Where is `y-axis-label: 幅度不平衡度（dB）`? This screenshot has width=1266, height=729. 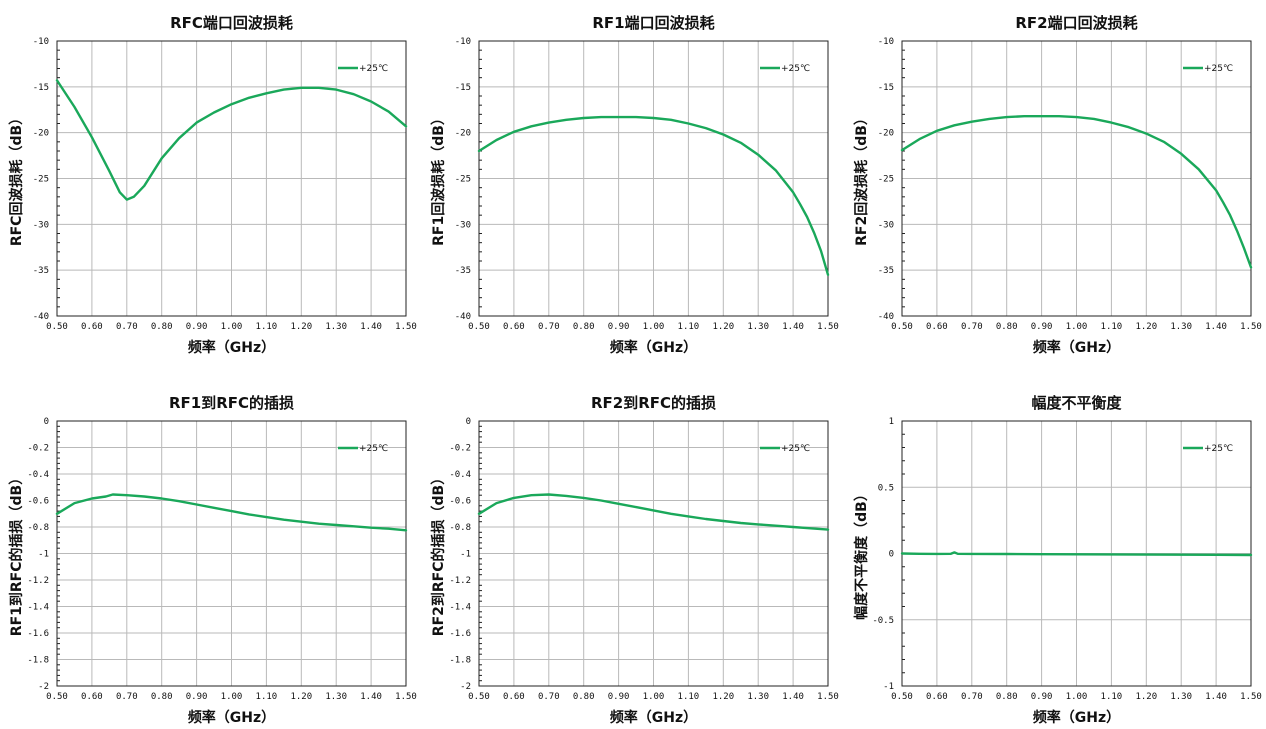 y-axis-label: 幅度不平衡度（dB） is located at coordinates (861, 553).